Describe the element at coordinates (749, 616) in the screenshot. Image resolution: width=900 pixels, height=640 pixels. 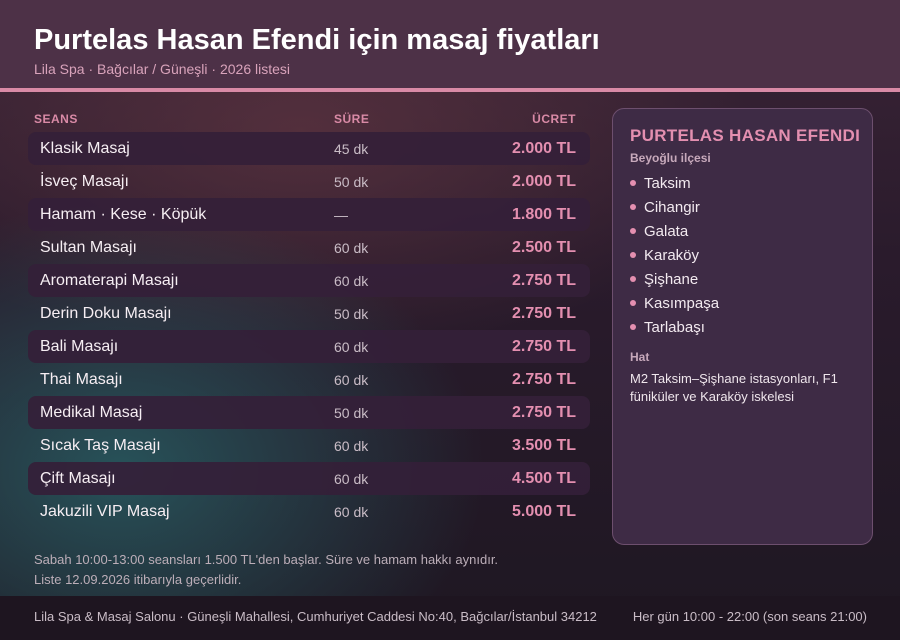
I see `footer-hours: Her gün 10:00 - 22:00 (son seans 21:00)` at that location.